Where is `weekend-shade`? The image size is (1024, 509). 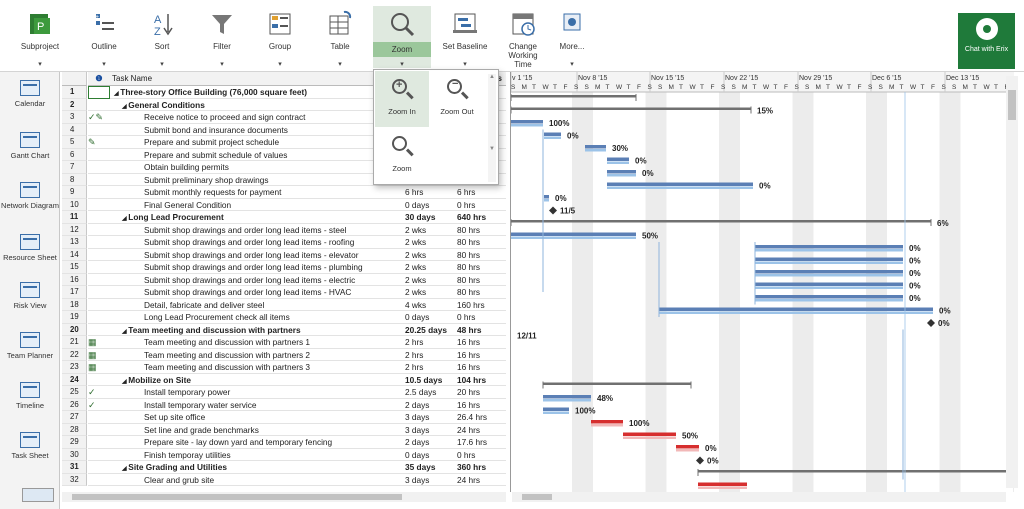 weekend-shade is located at coordinates (729, 292).